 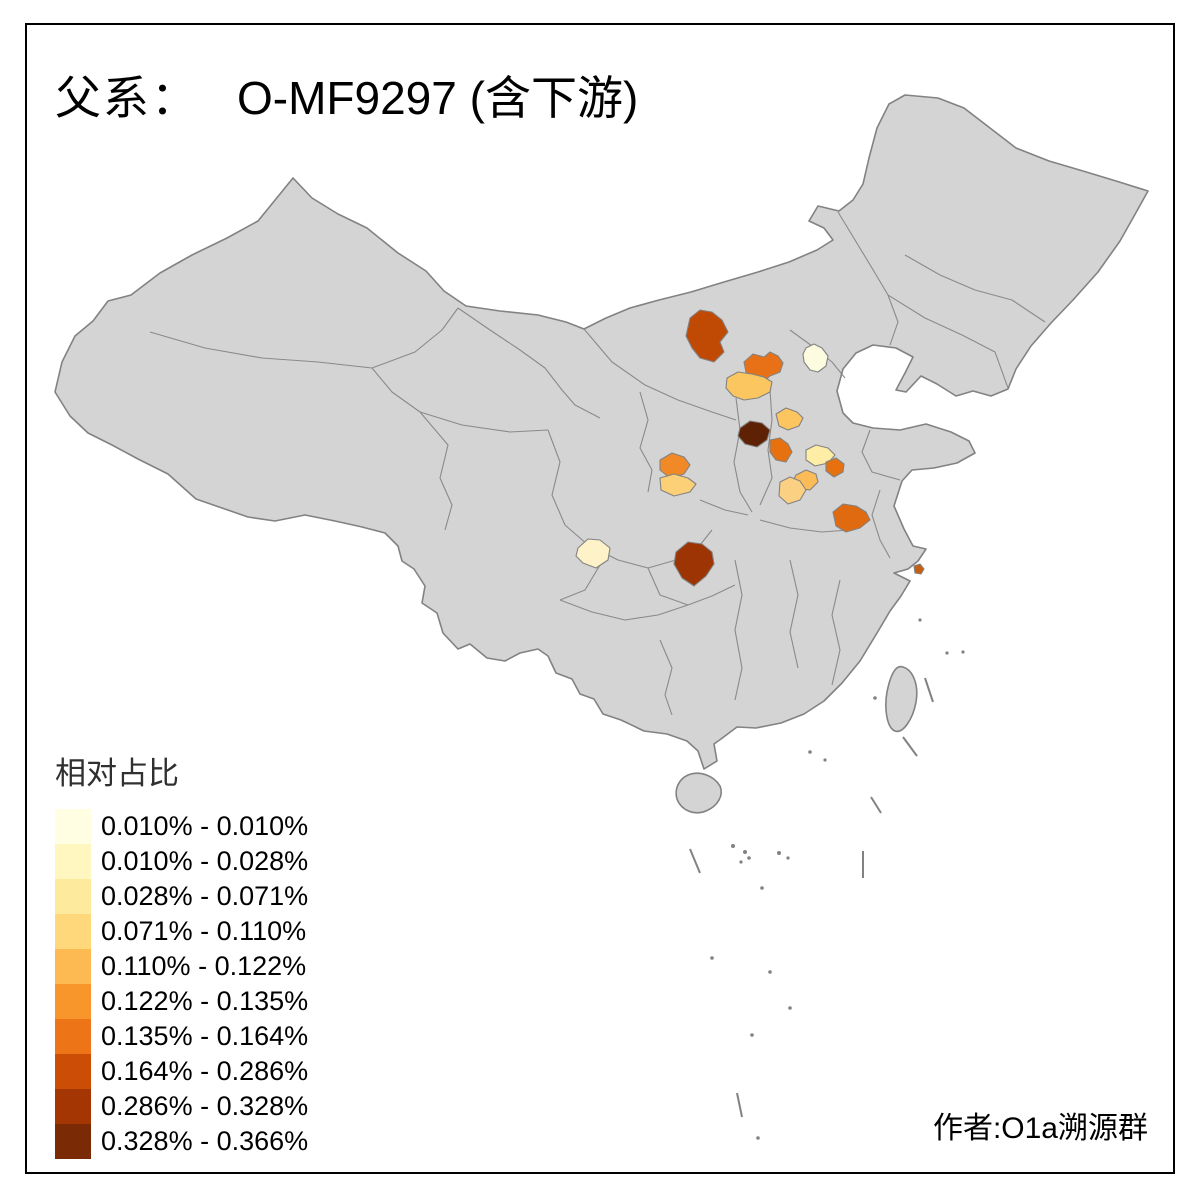 I want to click on legend-label: 0.164% - 0.286%, so click(x=205, y=1071).